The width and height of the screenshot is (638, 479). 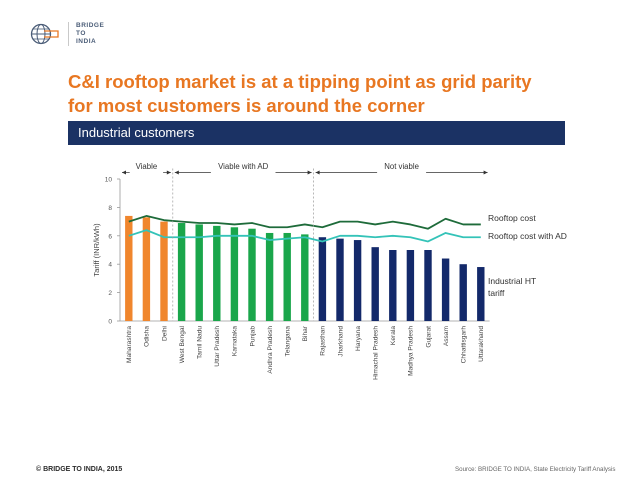 What do you see at coordinates (304, 222) in the screenshot?
I see `rooftop-cost-line` at bounding box center [304, 222].